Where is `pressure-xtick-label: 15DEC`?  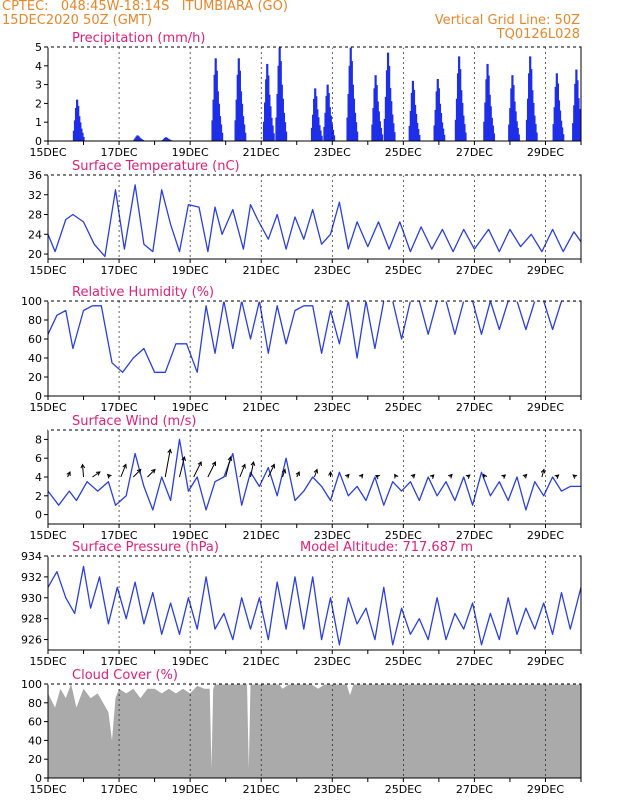
pressure-xtick-label: 15DEC is located at coordinates (47, 661).